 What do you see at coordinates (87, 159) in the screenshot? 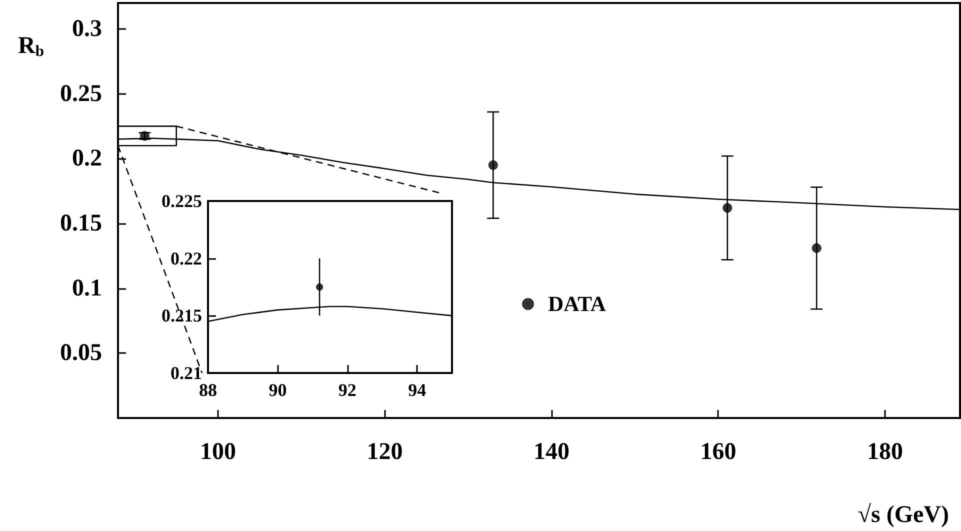
I see `y-tick-label: 0.2` at bounding box center [87, 159].